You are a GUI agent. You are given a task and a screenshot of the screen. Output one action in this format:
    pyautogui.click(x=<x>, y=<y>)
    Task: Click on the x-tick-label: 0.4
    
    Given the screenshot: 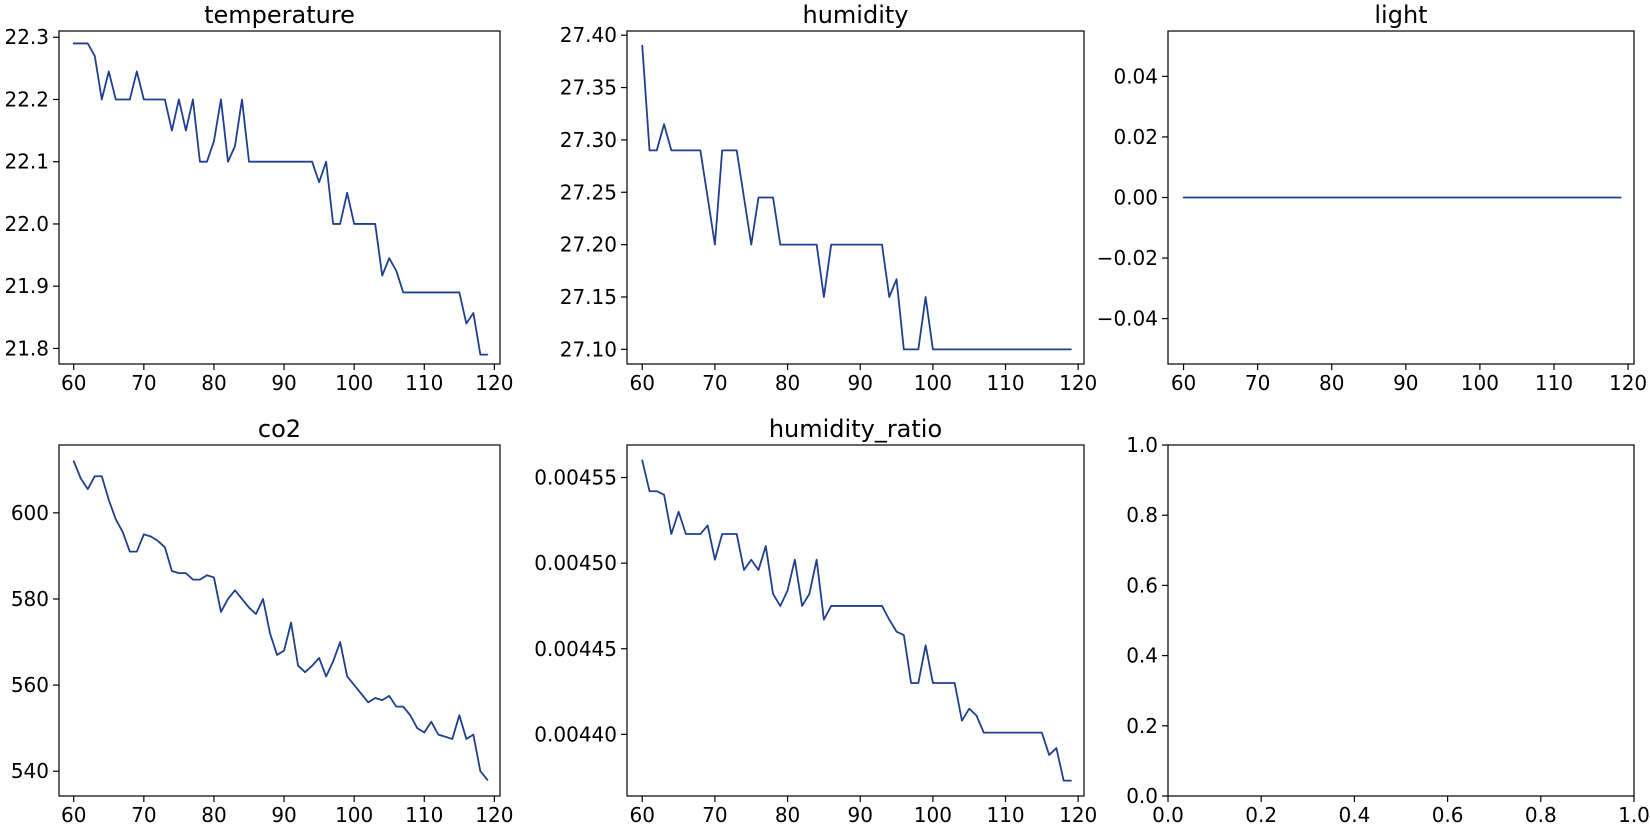 What is the action you would take?
    pyautogui.click(x=1354, y=815)
    